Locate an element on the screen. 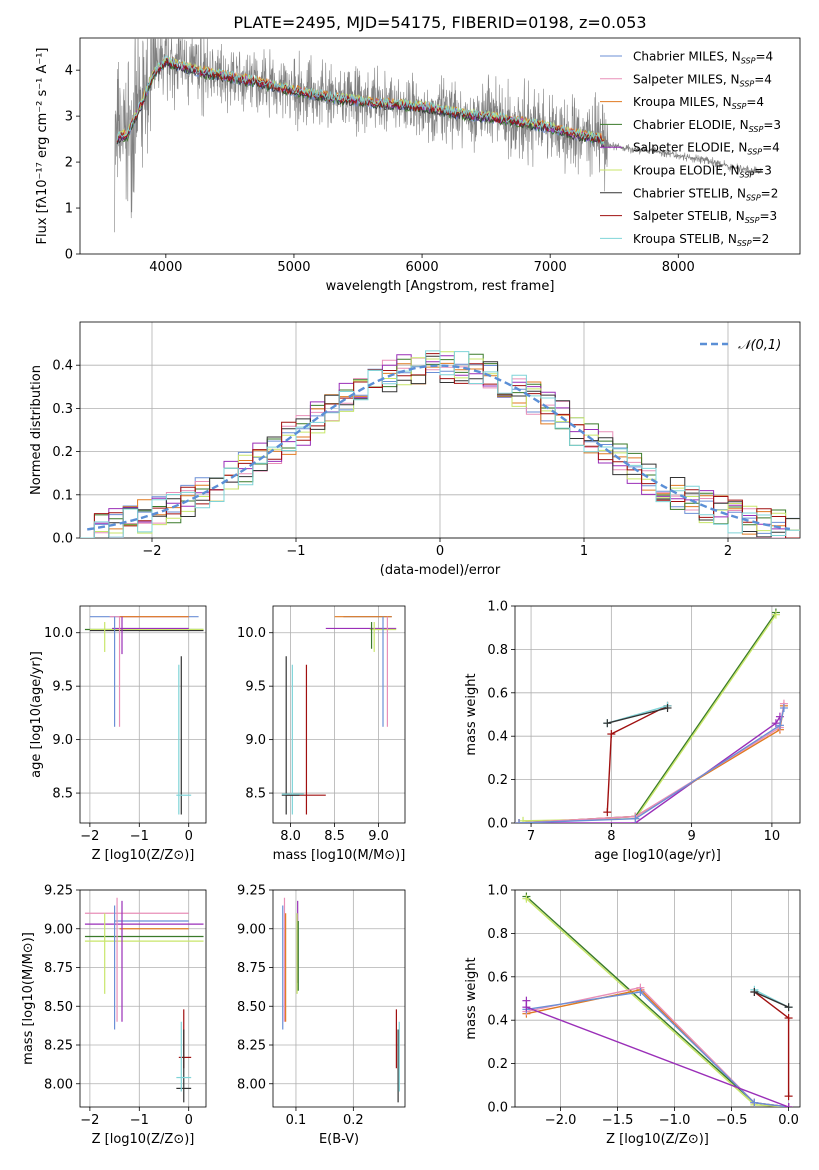  normal-reference-curve is located at coordinates (439, 447).